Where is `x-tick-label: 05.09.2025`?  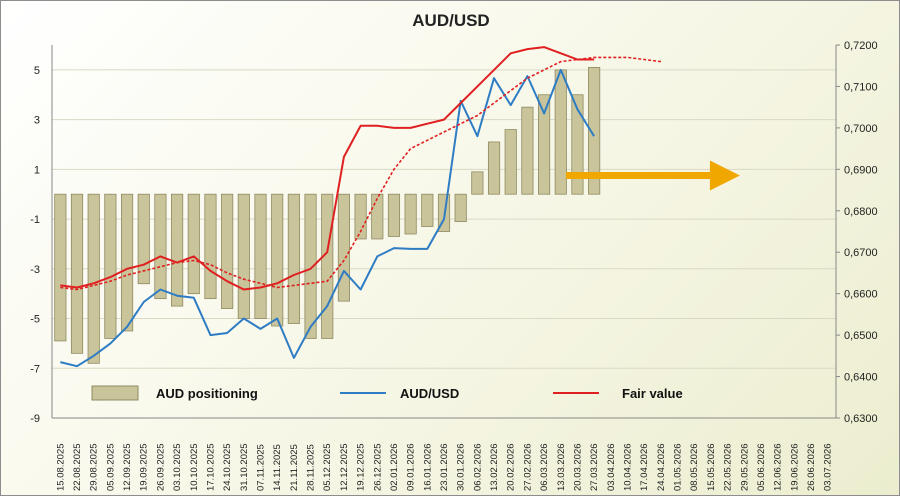
x-tick-label: 05.09.2025 is located at coordinates (110, 467).